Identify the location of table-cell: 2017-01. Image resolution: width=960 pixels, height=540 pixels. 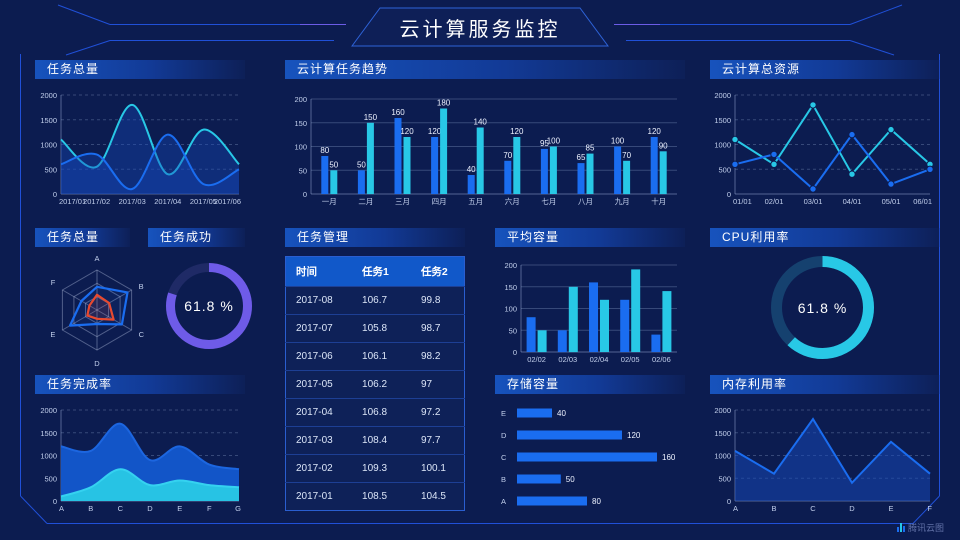
(319, 496).